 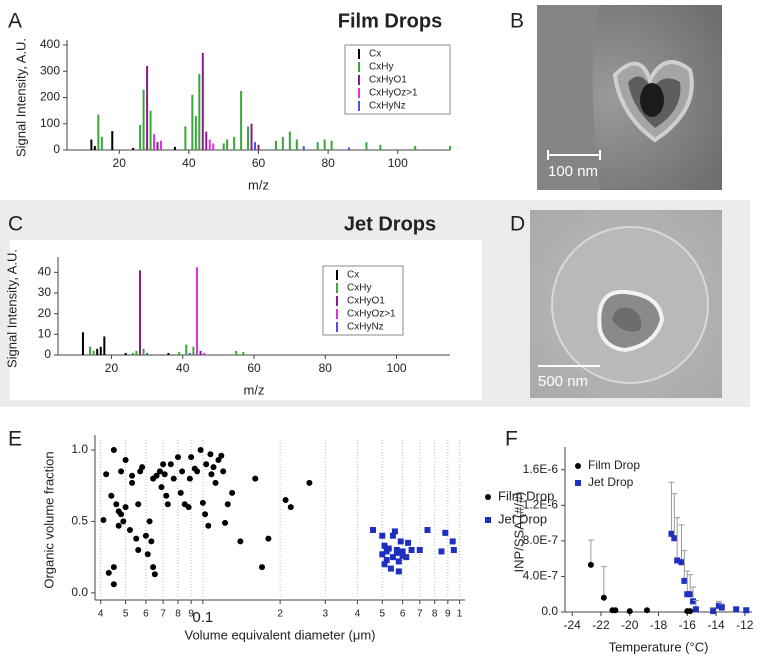 I want to click on x-tick-label: 9, so click(x=448, y=614).